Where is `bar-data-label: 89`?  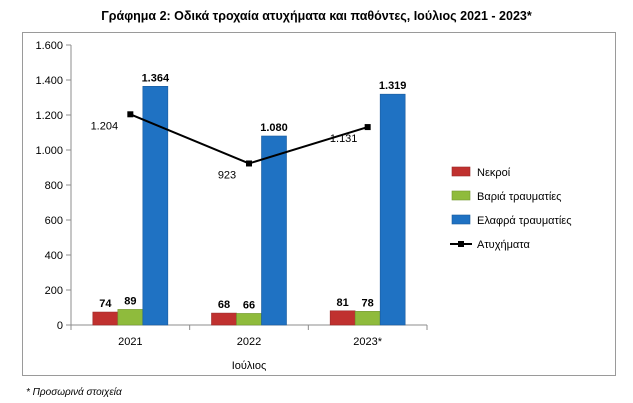 bar-data-label: 89 is located at coordinates (130, 301).